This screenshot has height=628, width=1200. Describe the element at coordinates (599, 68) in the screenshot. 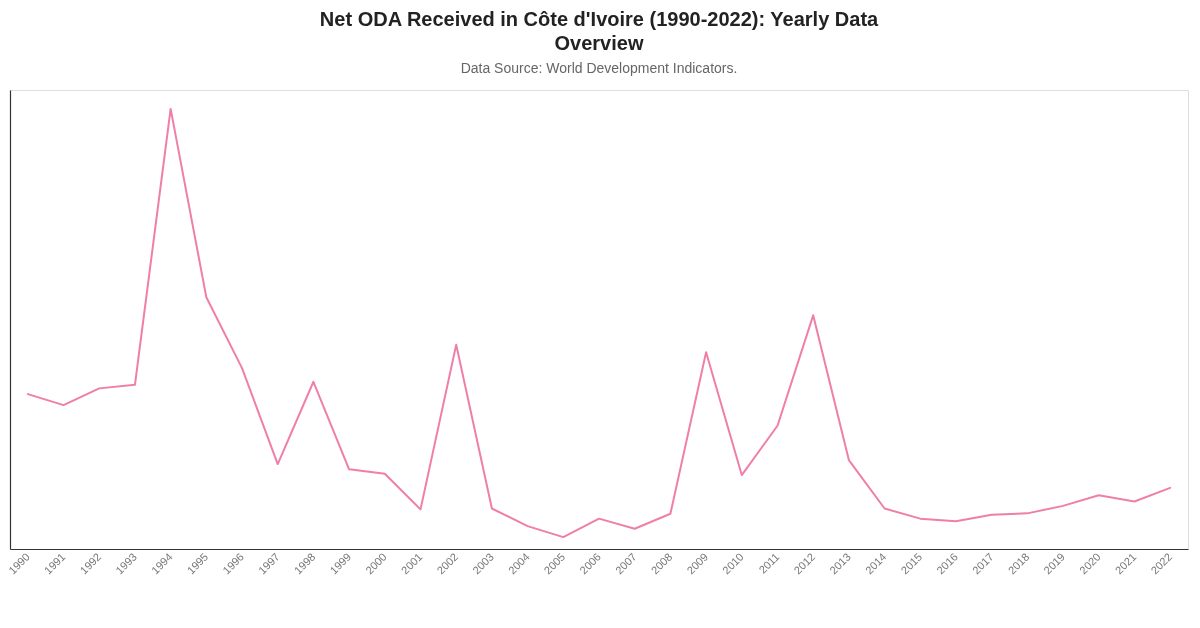

I see `chart-subtitle: Data Source: World Development Indicators.` at that location.